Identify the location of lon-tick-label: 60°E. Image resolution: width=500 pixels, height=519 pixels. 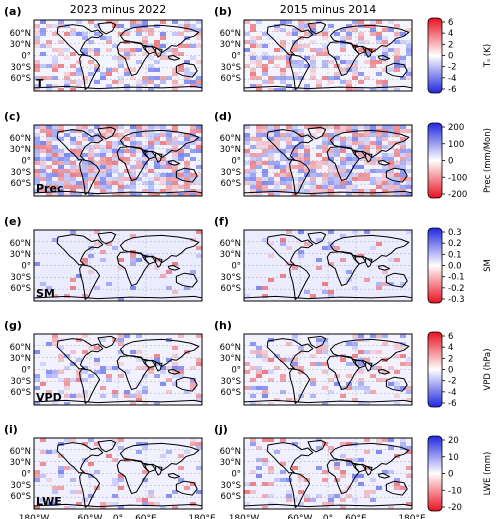
(356, 516).